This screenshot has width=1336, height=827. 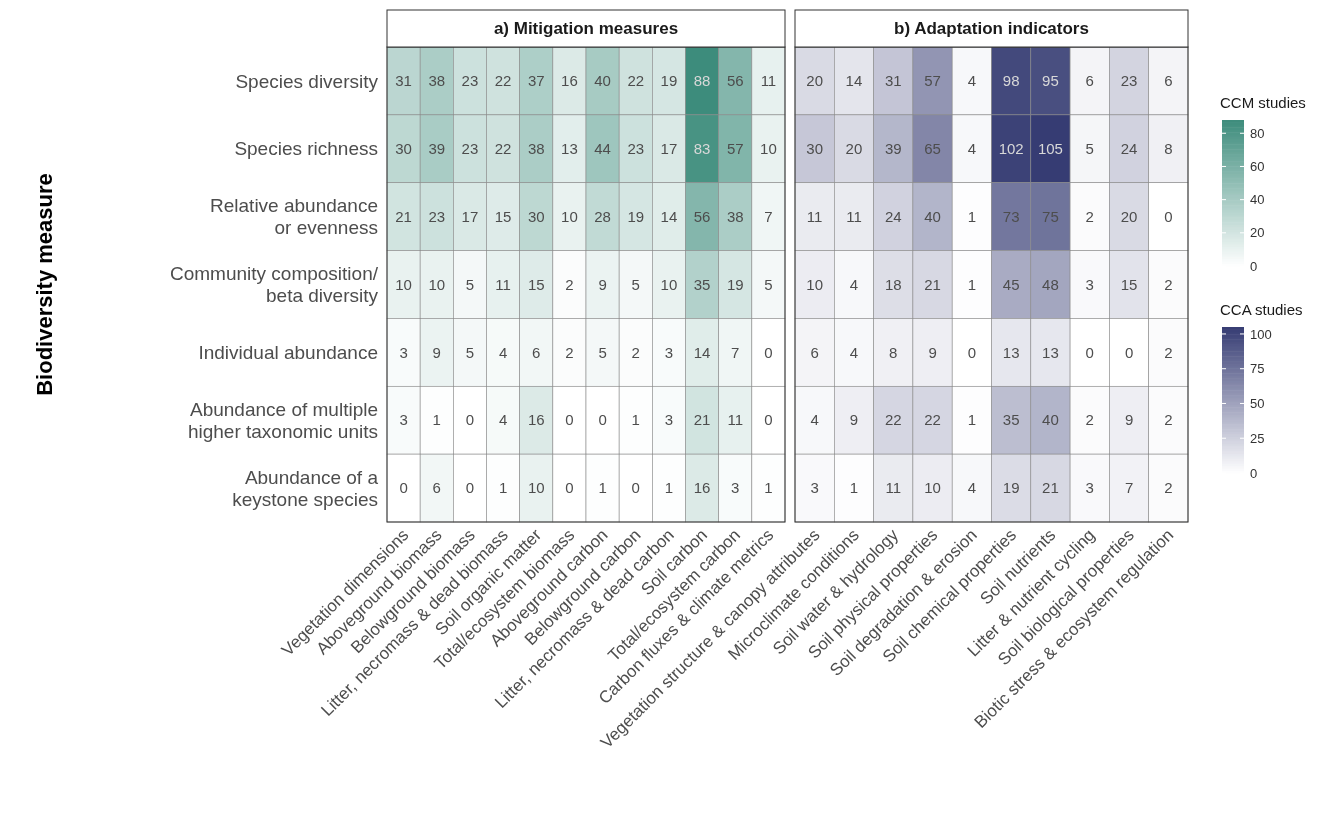 I want to click on data-label: 21, so click(x=1050, y=488).